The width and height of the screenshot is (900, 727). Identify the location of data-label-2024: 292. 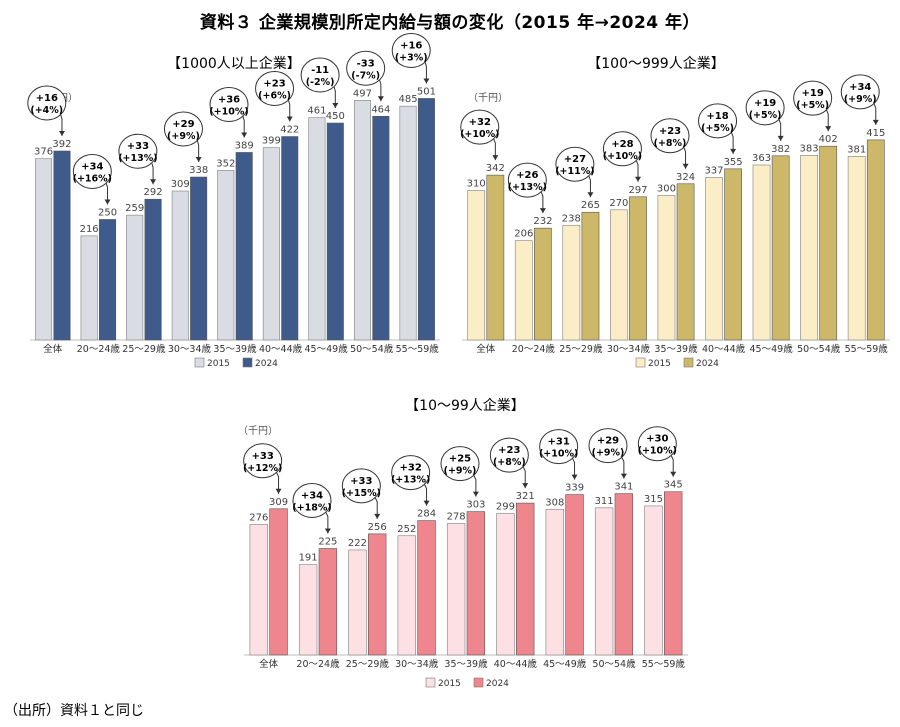
(153, 192).